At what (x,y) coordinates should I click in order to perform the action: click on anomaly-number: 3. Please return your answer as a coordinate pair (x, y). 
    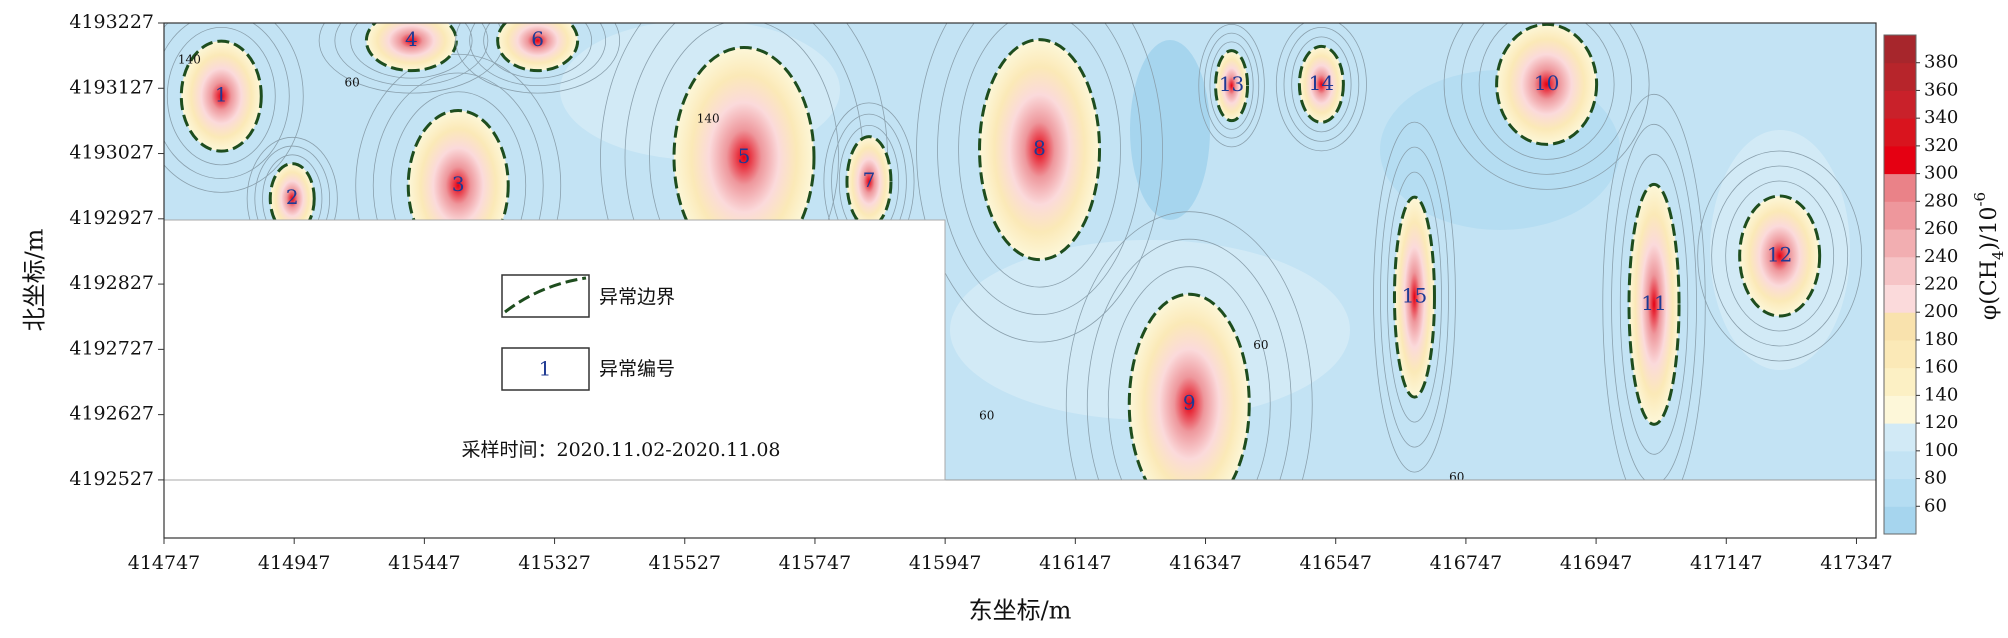
    Looking at the image, I should click on (458, 184).